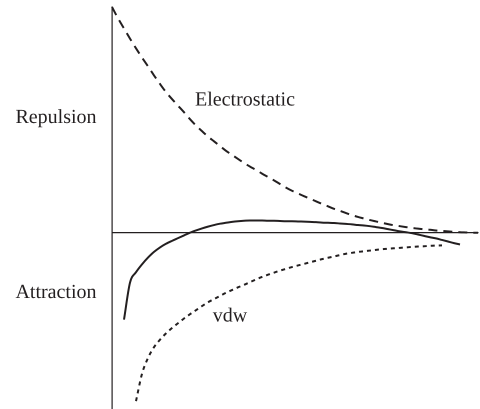  What do you see at coordinates (56, 117) in the screenshot?
I see `text: Repulsion` at bounding box center [56, 117].